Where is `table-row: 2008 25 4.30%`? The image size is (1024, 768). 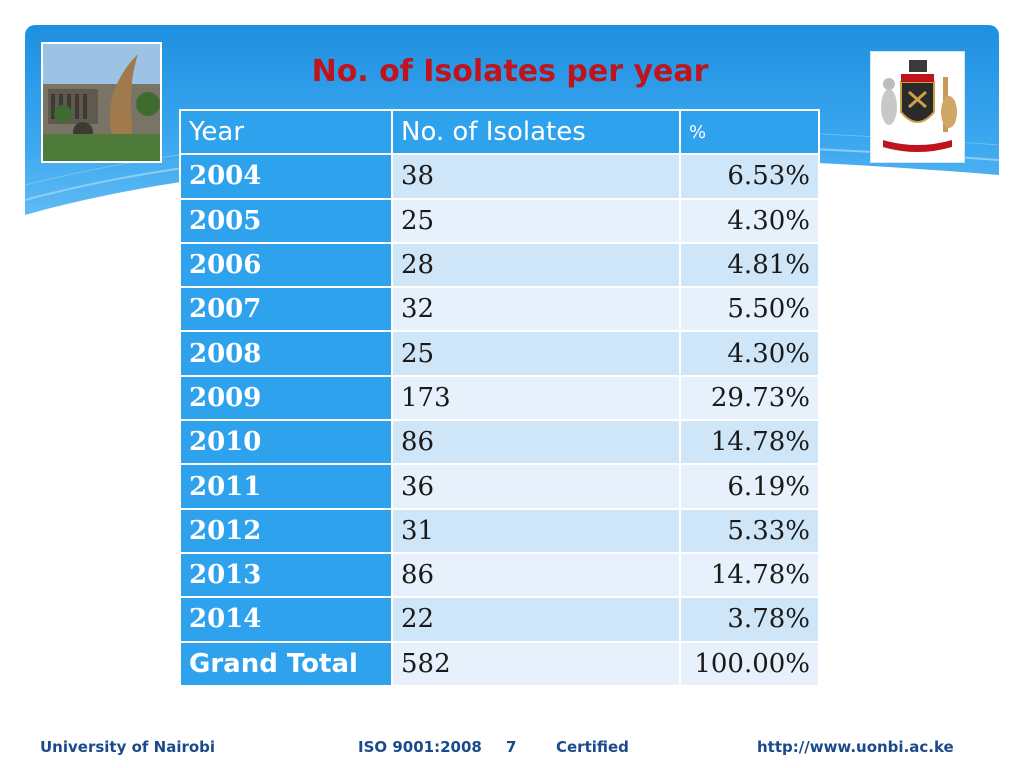 table-row: 2008 25 4.30% is located at coordinates (499, 353).